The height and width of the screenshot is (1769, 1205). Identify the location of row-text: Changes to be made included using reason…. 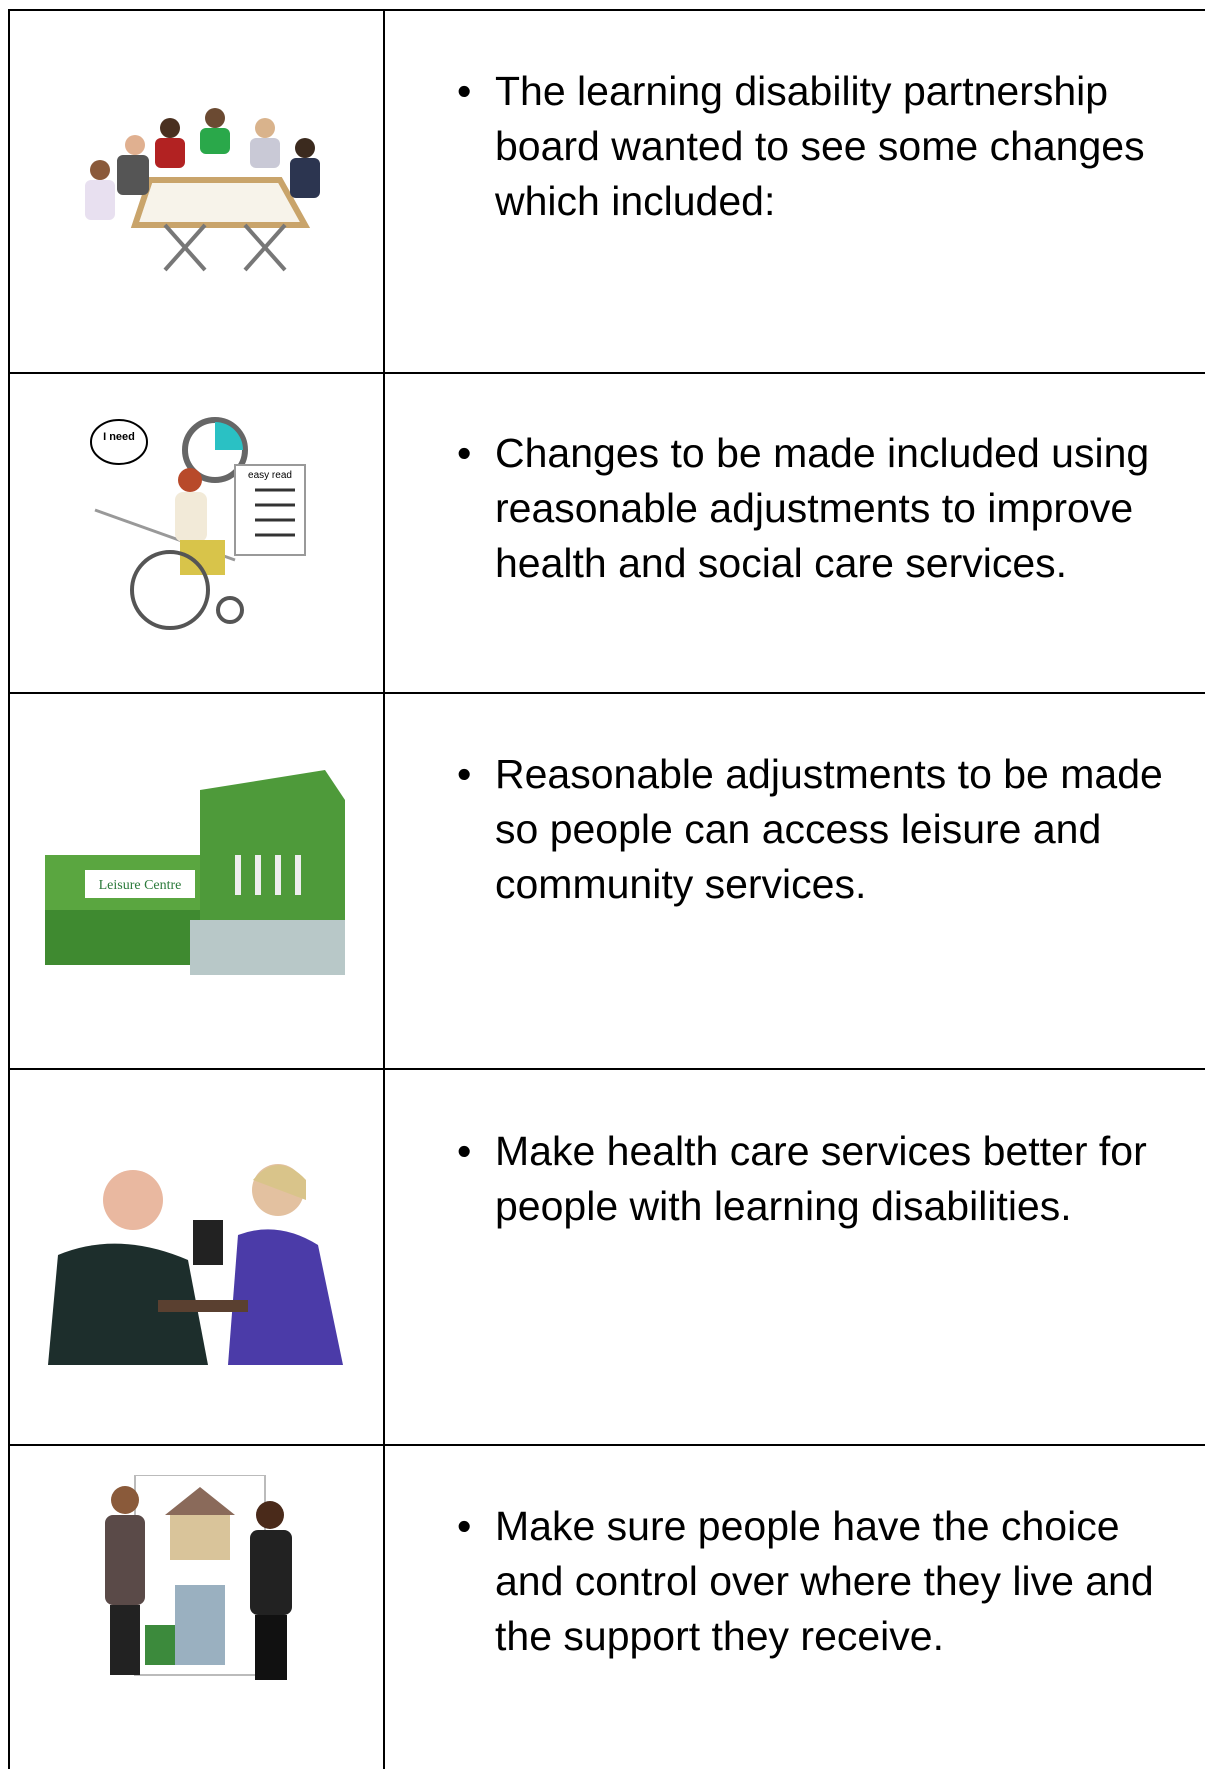
(822, 508).